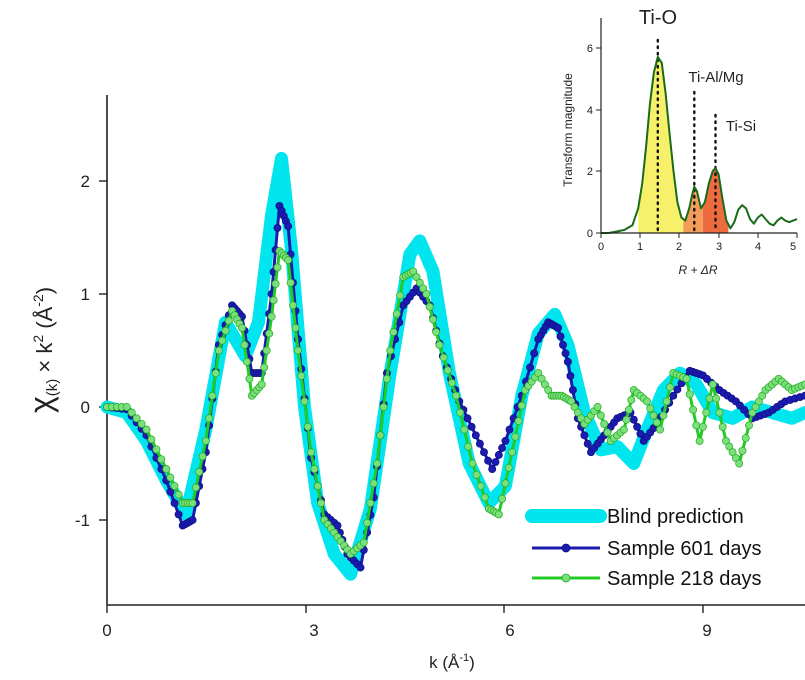 This screenshot has height=680, width=805. I want to click on y-axis-title: χ(k) × k2 (Å-2), so click(42, 350).